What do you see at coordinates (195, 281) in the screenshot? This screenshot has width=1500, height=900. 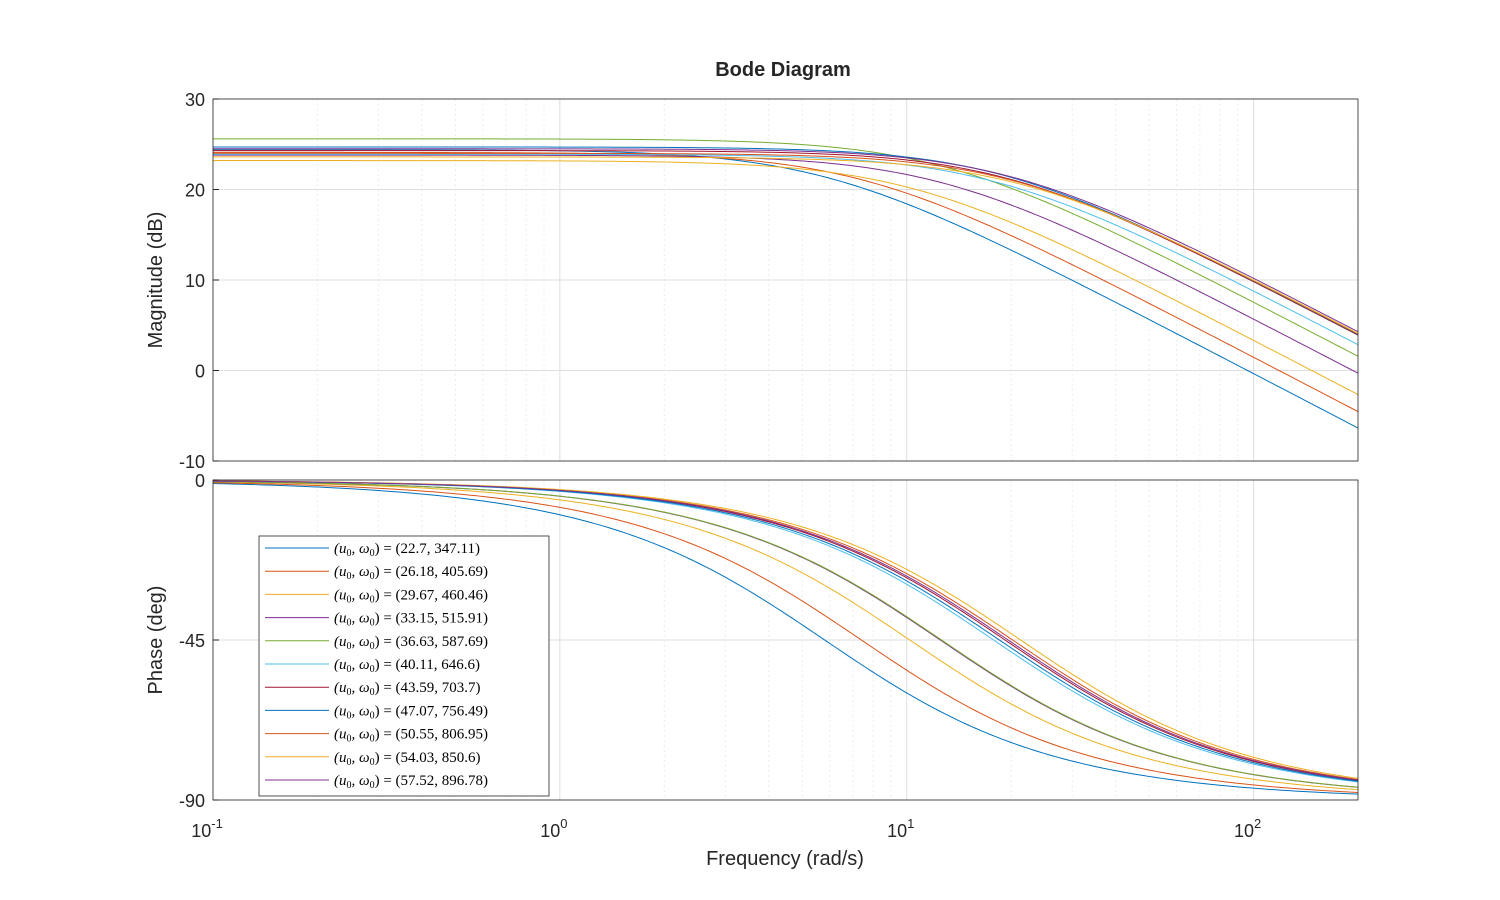 I see `magnitude-tick-label: 10` at bounding box center [195, 281].